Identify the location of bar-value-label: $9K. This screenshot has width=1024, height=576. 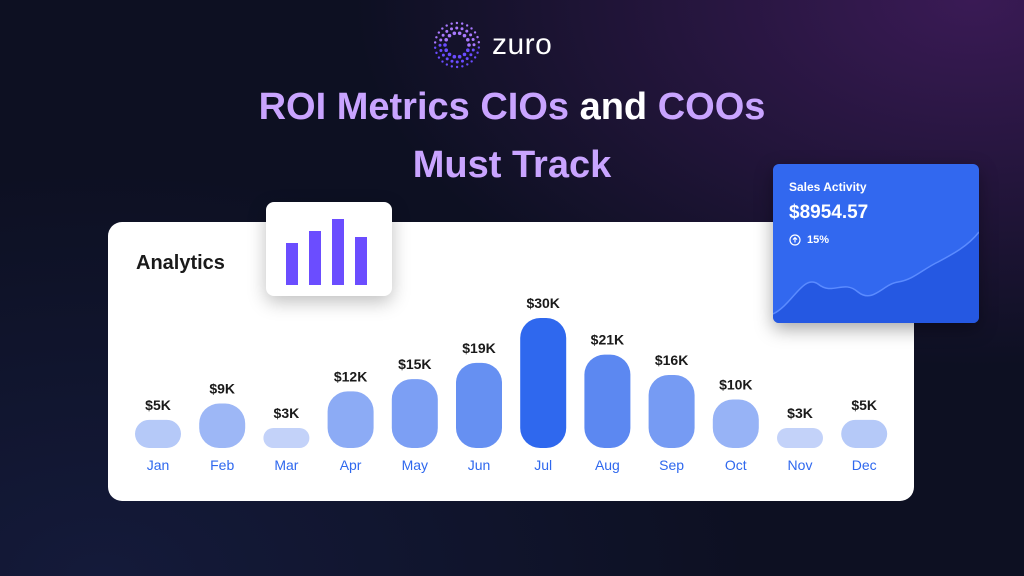
(222, 389).